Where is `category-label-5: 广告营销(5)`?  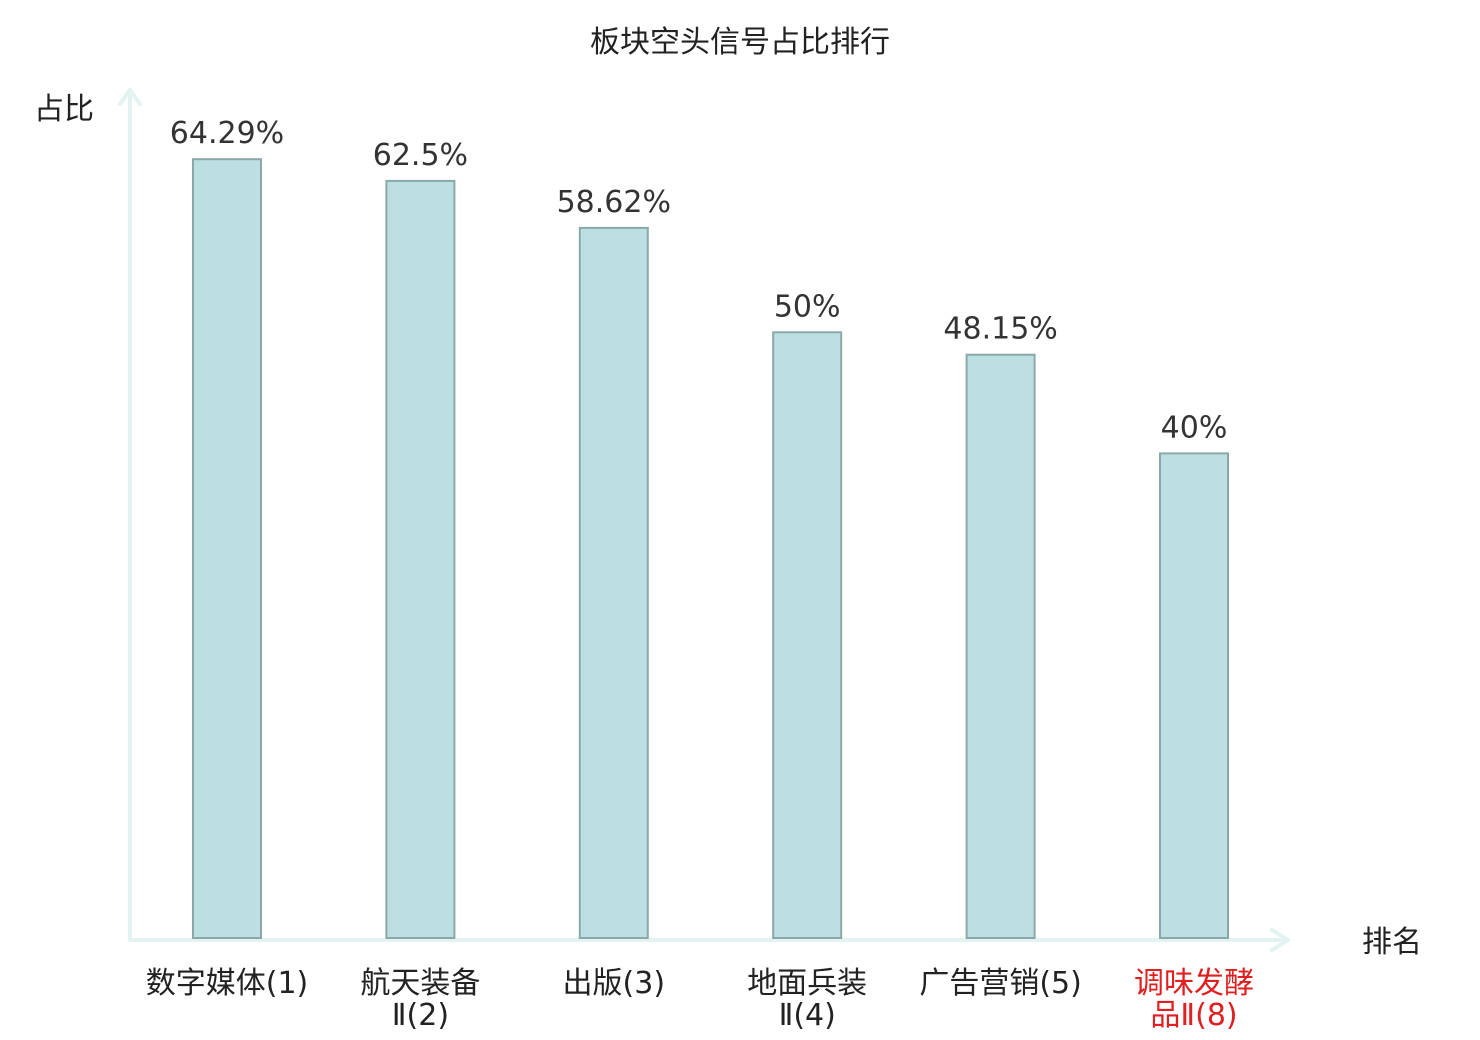 category-label-5: 广告营销(5) is located at coordinates (1000, 983).